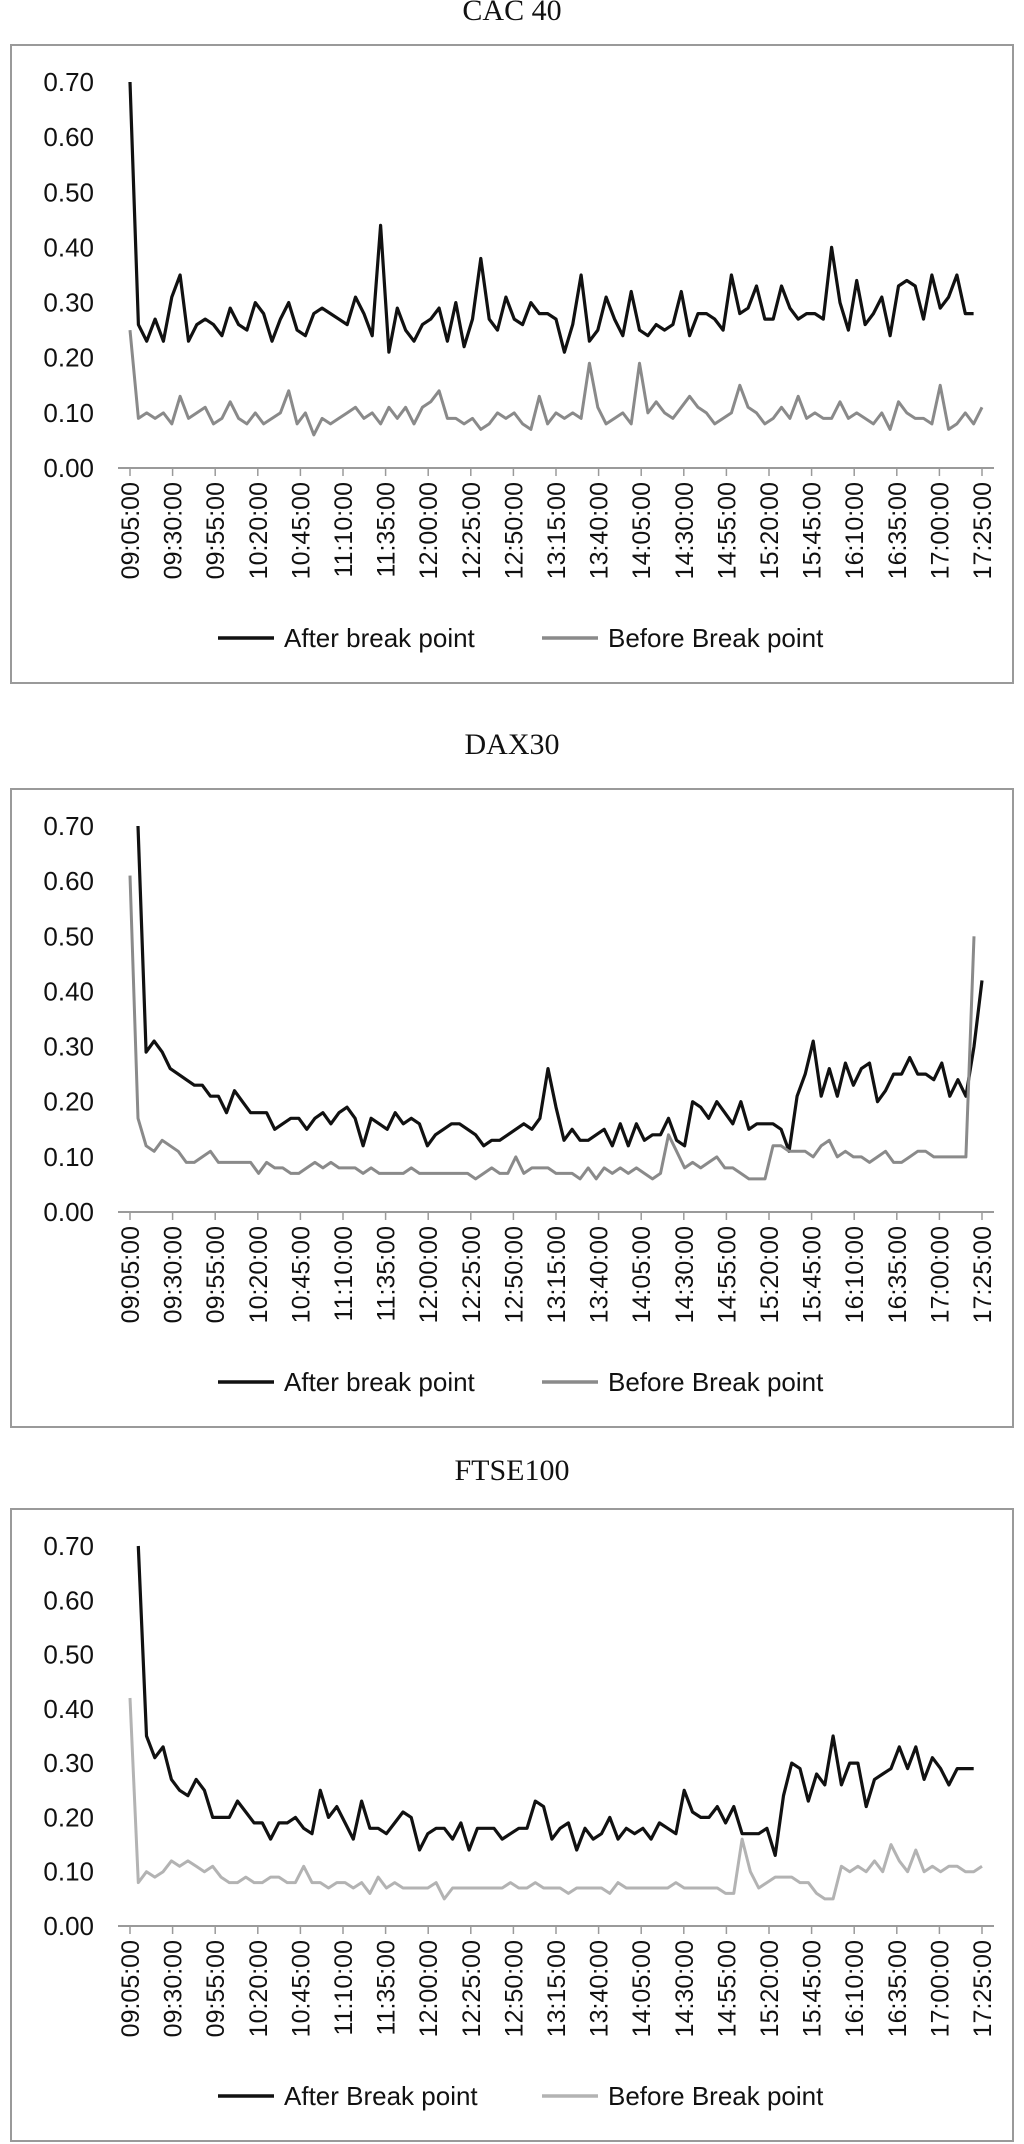  I want to click on chart-title: FTSE100, so click(512, 1470).